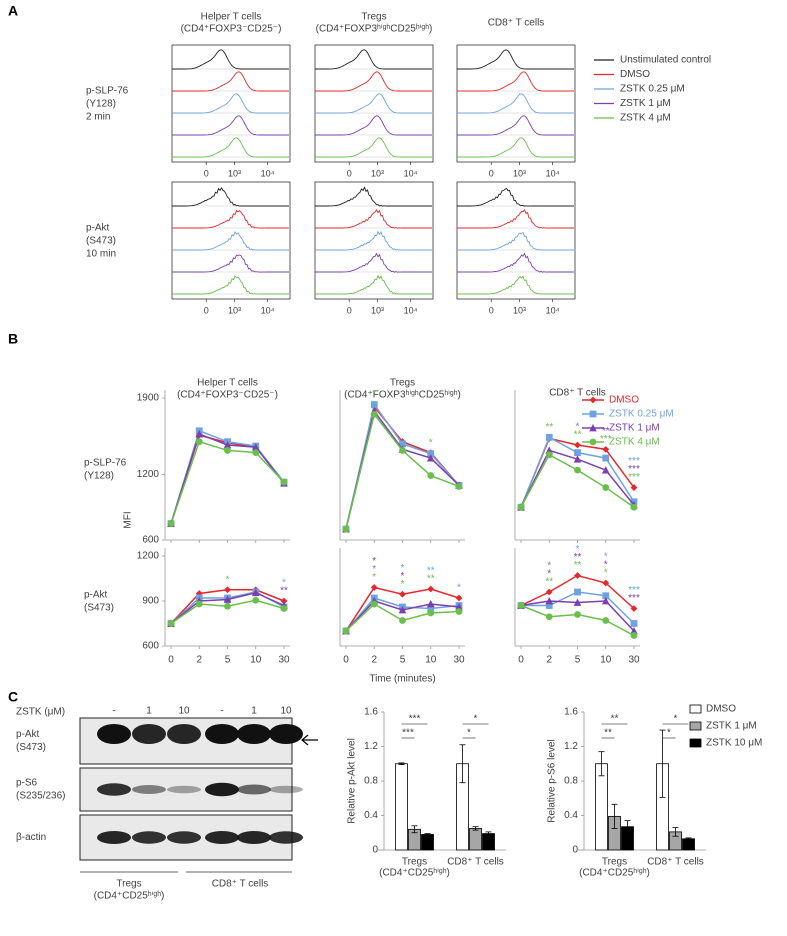 The height and width of the screenshot is (936, 787). Describe the element at coordinates (13, 697) in the screenshot. I see `panel-label: C` at that location.